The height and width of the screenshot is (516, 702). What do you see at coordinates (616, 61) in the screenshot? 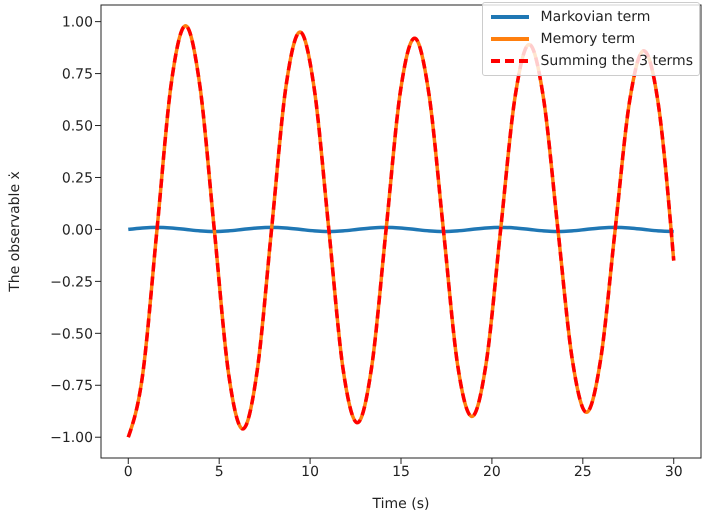
I see `legend-label: Summing the 3 terms` at bounding box center [616, 61].